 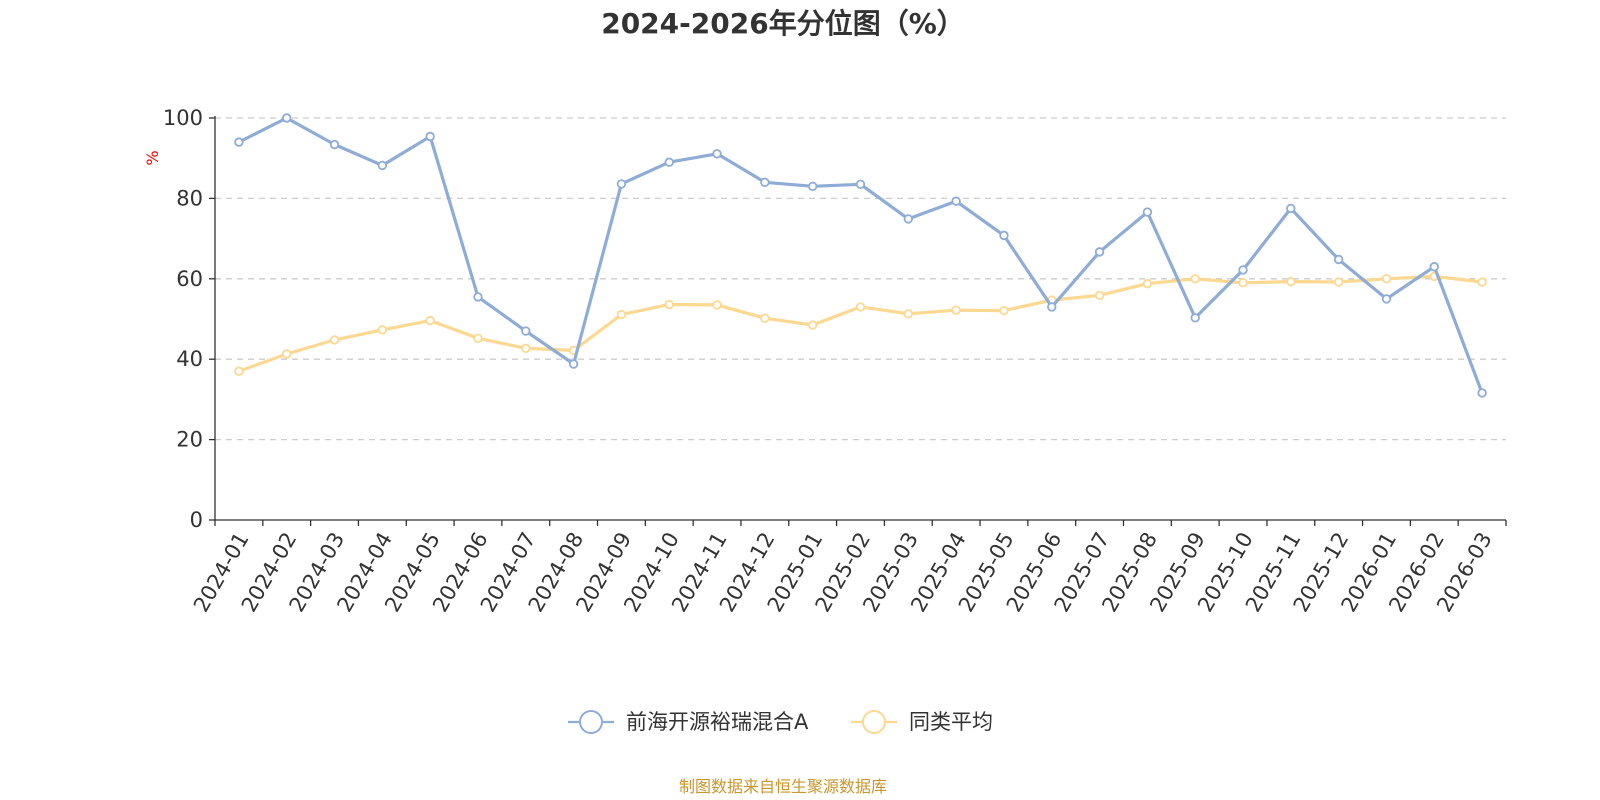 I want to click on y-axis-unit-label: %, so click(x=152, y=157).